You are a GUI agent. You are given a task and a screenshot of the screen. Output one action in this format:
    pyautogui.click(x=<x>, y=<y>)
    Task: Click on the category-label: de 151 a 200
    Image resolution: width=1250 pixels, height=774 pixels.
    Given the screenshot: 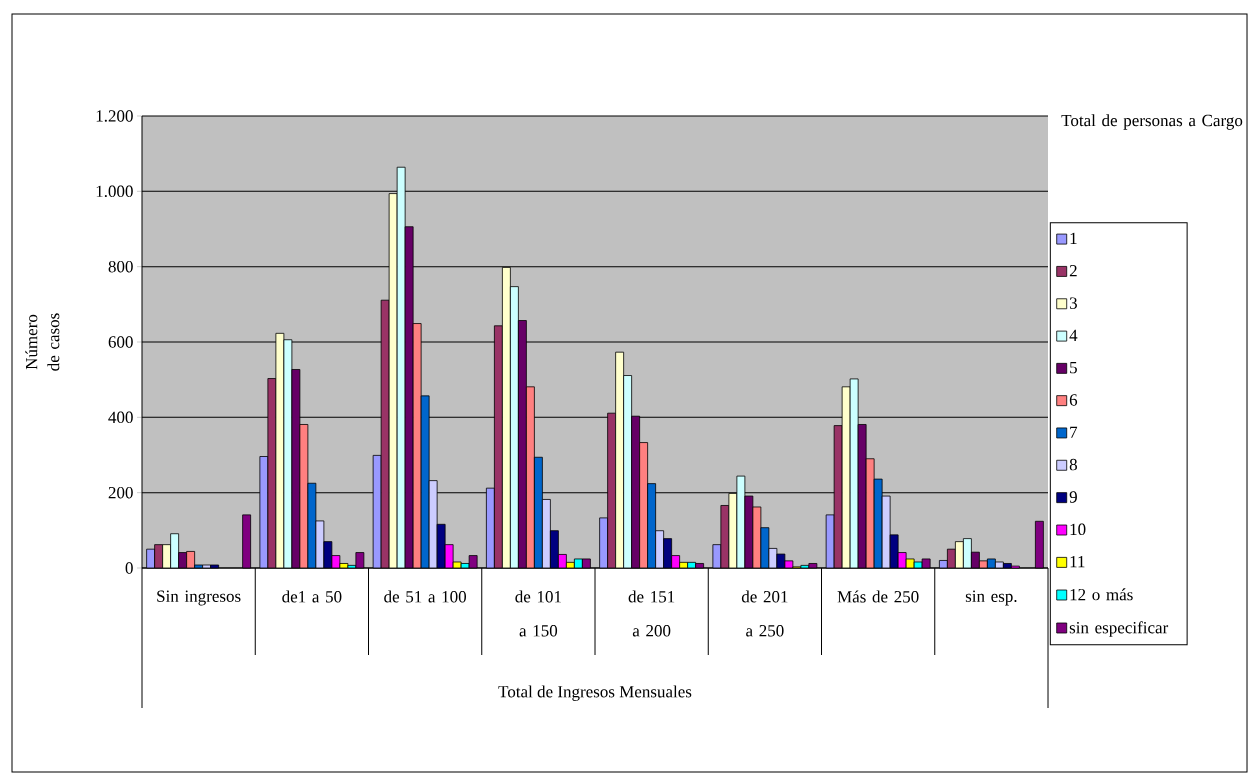 What is the action you would take?
    pyautogui.click(x=651, y=613)
    